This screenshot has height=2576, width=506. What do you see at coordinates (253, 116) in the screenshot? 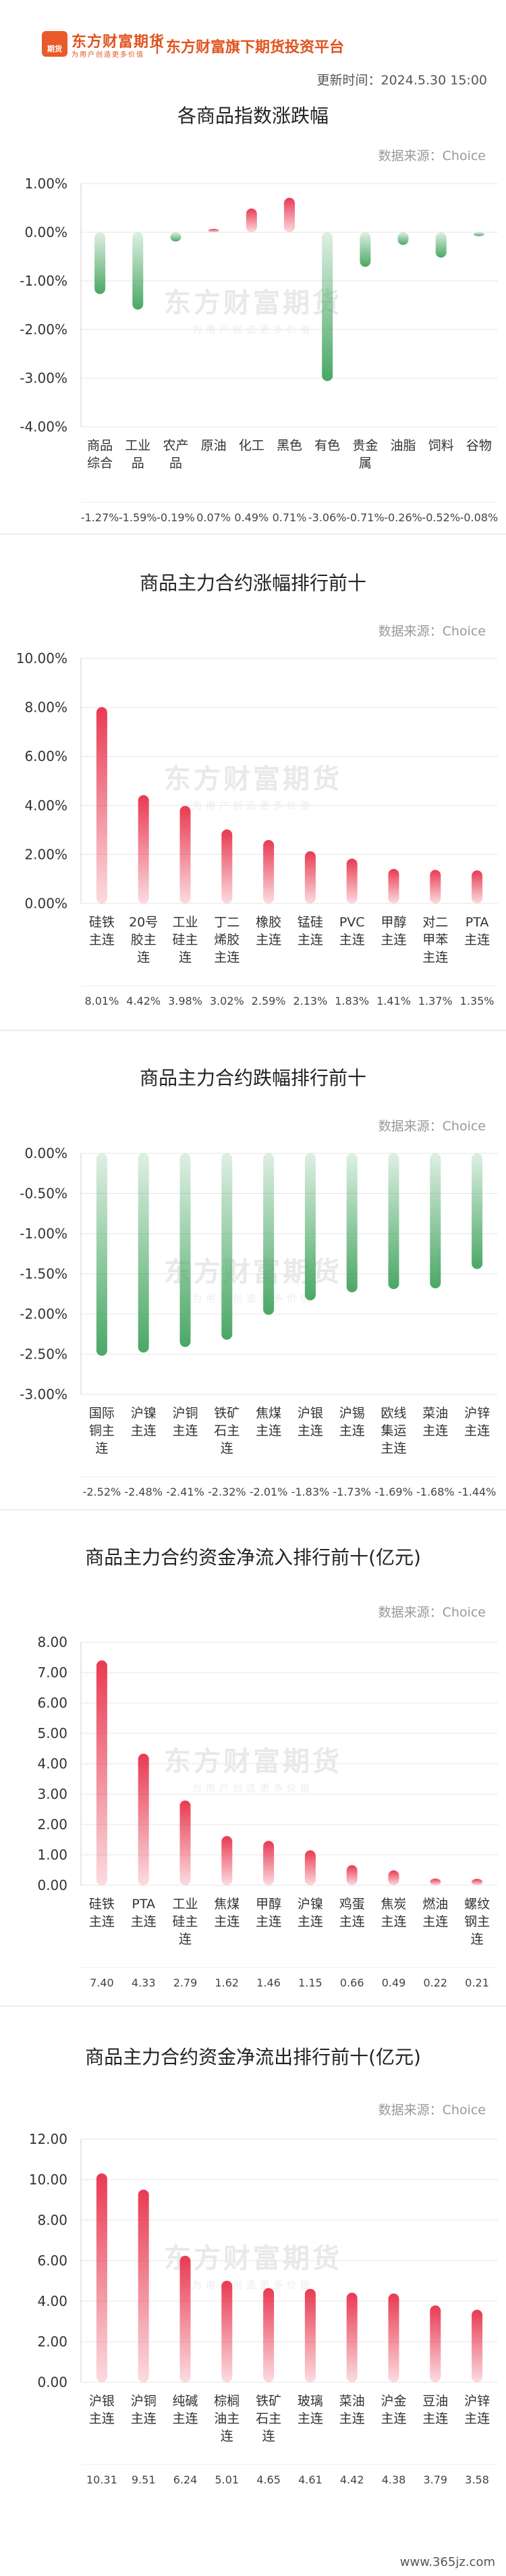
I see `chart-title: 各商品指数涨跌幅` at bounding box center [253, 116].